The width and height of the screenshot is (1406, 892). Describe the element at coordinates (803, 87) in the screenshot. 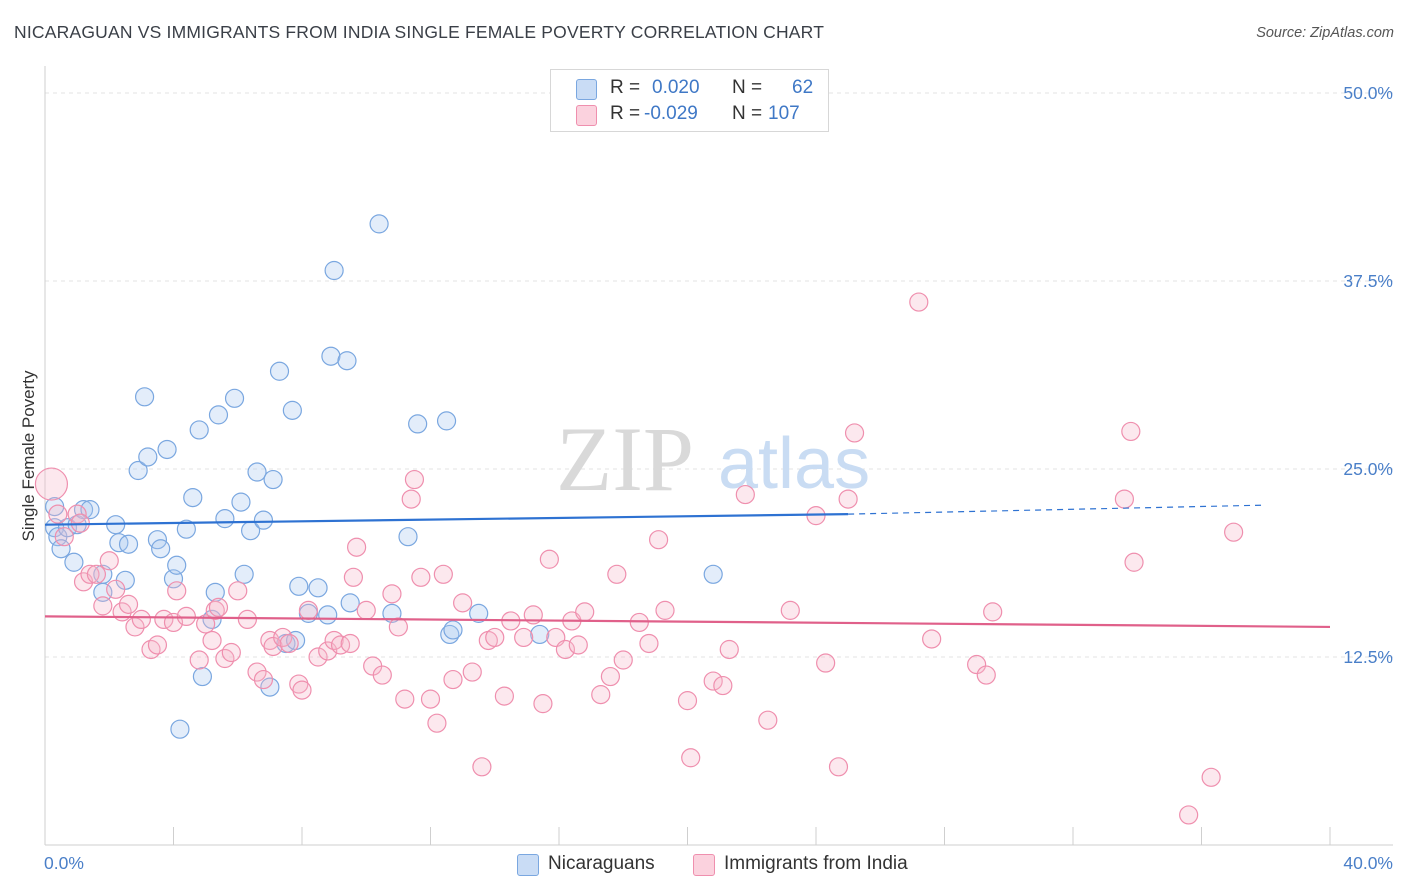

I see `legend-n-value: 62` at that location.